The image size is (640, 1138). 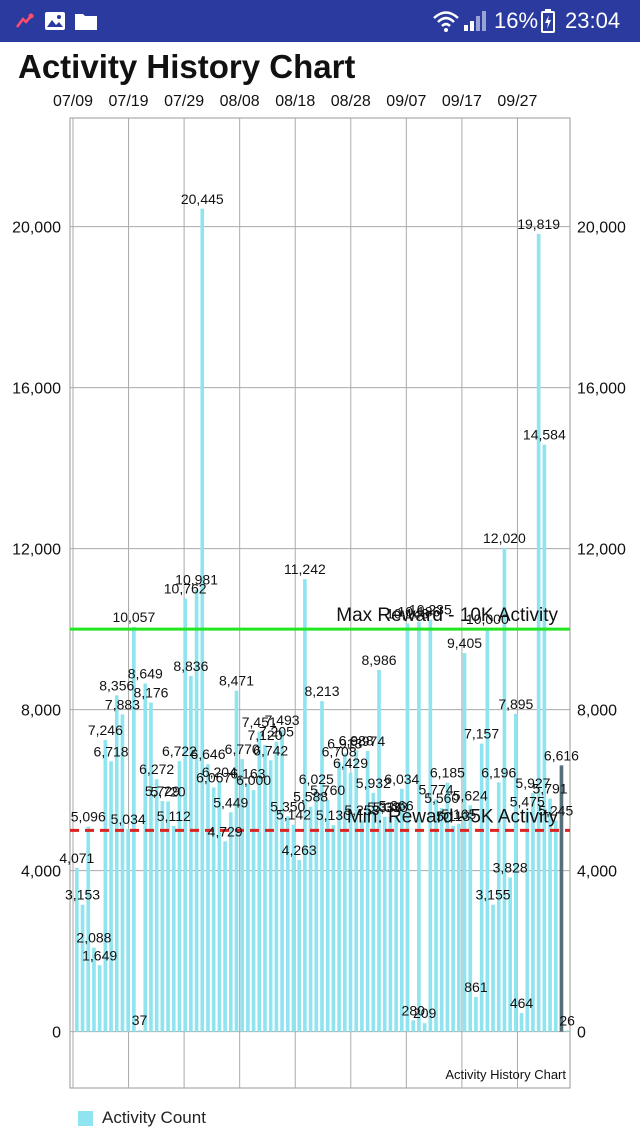 What do you see at coordinates (419, 612) in the screenshot?
I see `data-label: 10,186` at bounding box center [419, 612].